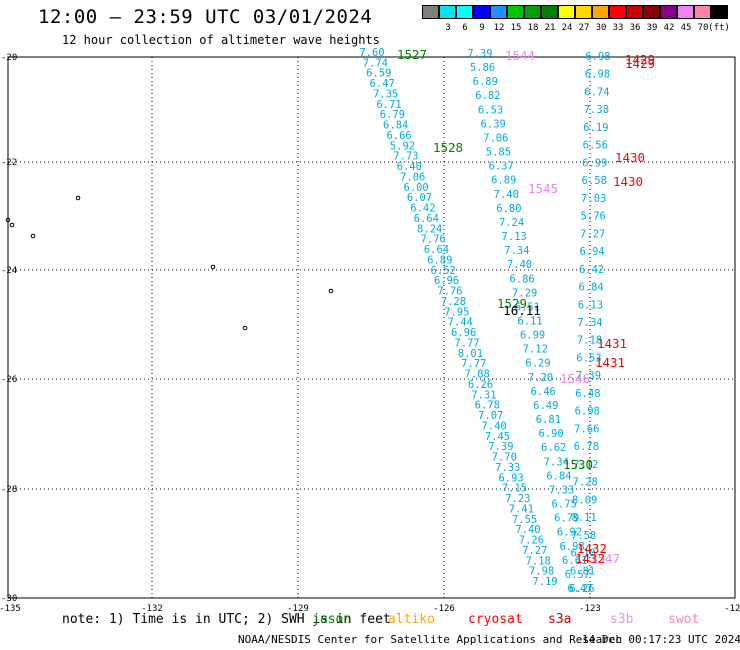  What do you see at coordinates (9, 380) in the screenshot?
I see `latitude-tick-label: -26` at bounding box center [9, 380].